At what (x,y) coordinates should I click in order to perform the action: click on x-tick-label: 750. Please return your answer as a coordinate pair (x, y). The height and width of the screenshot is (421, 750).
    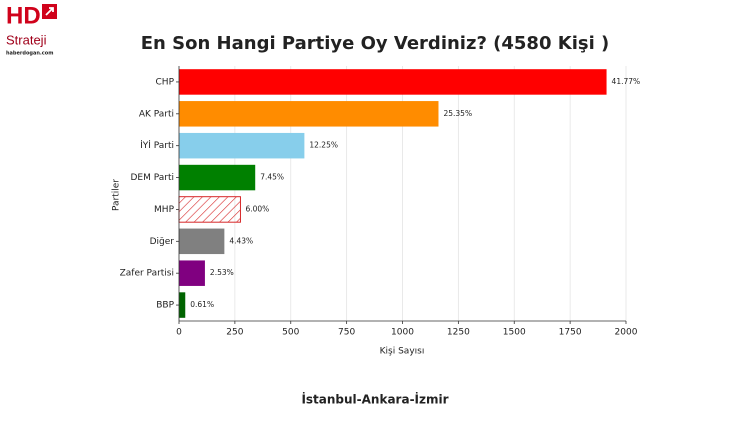
    Looking at the image, I should click on (346, 333).